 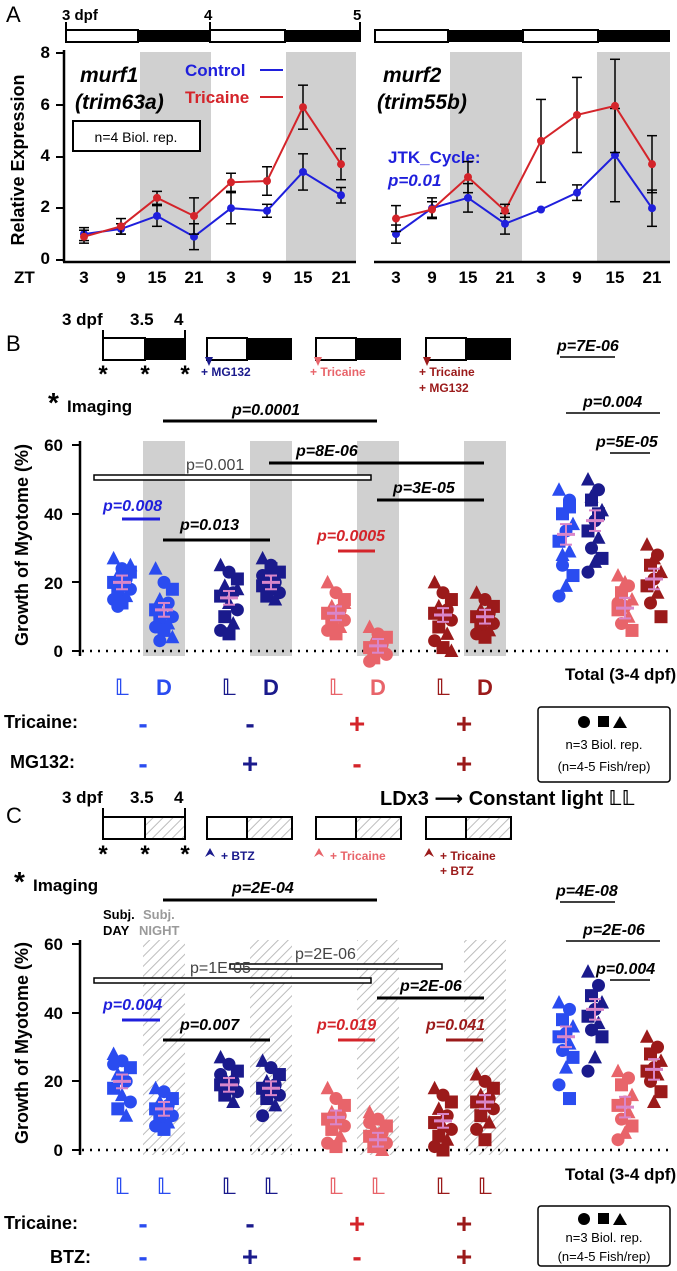 I want to click on y-axis-label: Growth of Myotome (%), so click(x=22, y=545).